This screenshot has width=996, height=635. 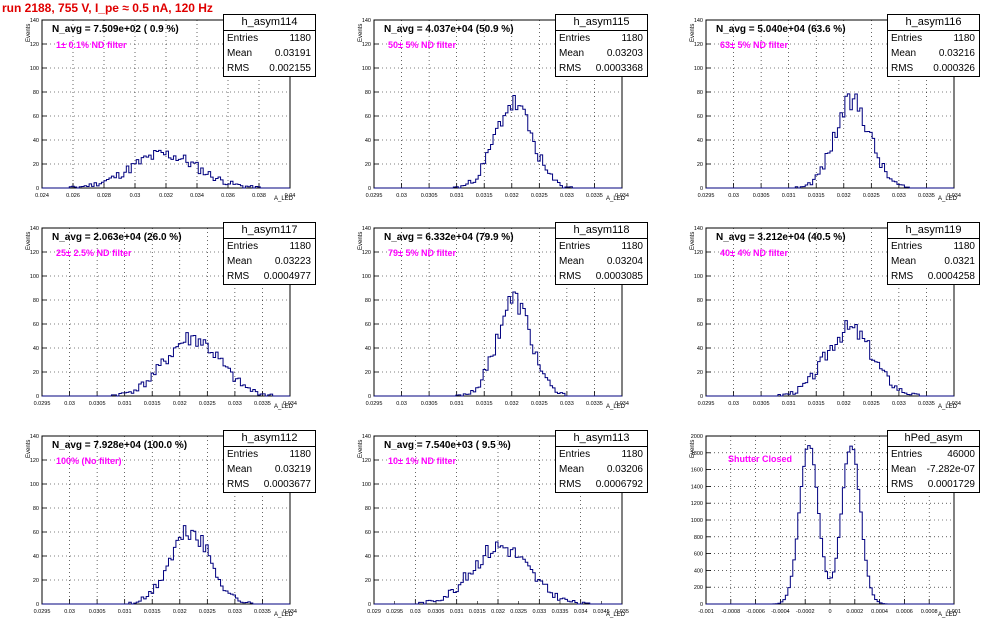 What do you see at coordinates (601, 469) in the screenshot?
I see `stat-row-mean: Mean 0.03206` at bounding box center [601, 469].